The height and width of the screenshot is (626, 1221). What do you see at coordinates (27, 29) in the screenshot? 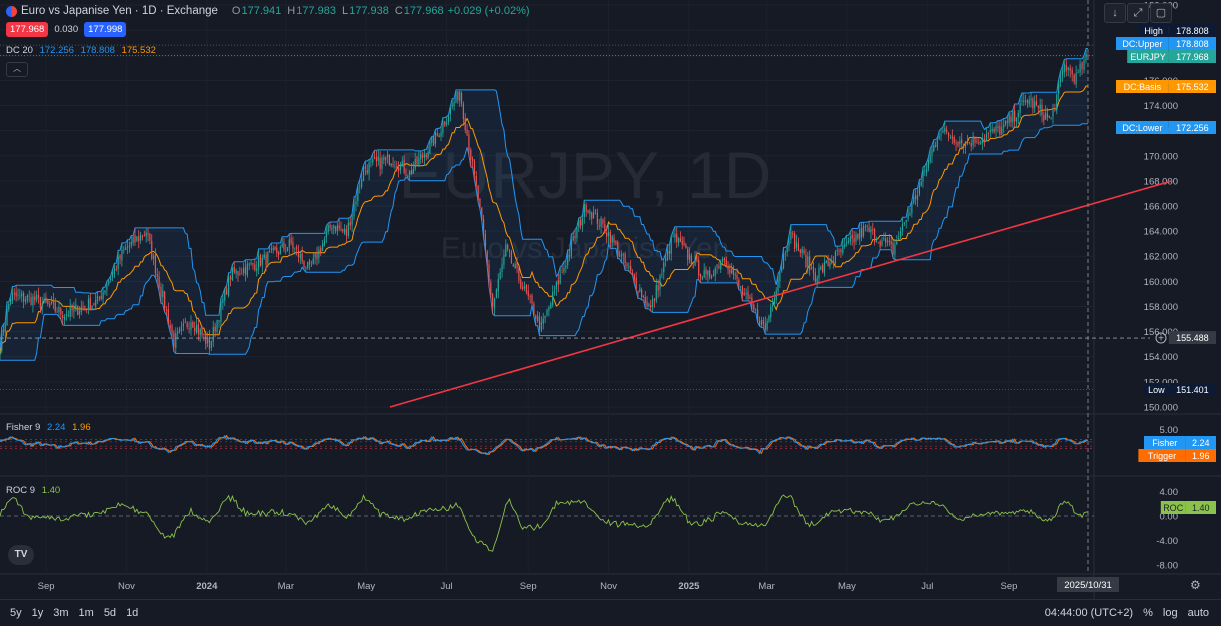
I see `sell-button: 177.968` at bounding box center [27, 29].